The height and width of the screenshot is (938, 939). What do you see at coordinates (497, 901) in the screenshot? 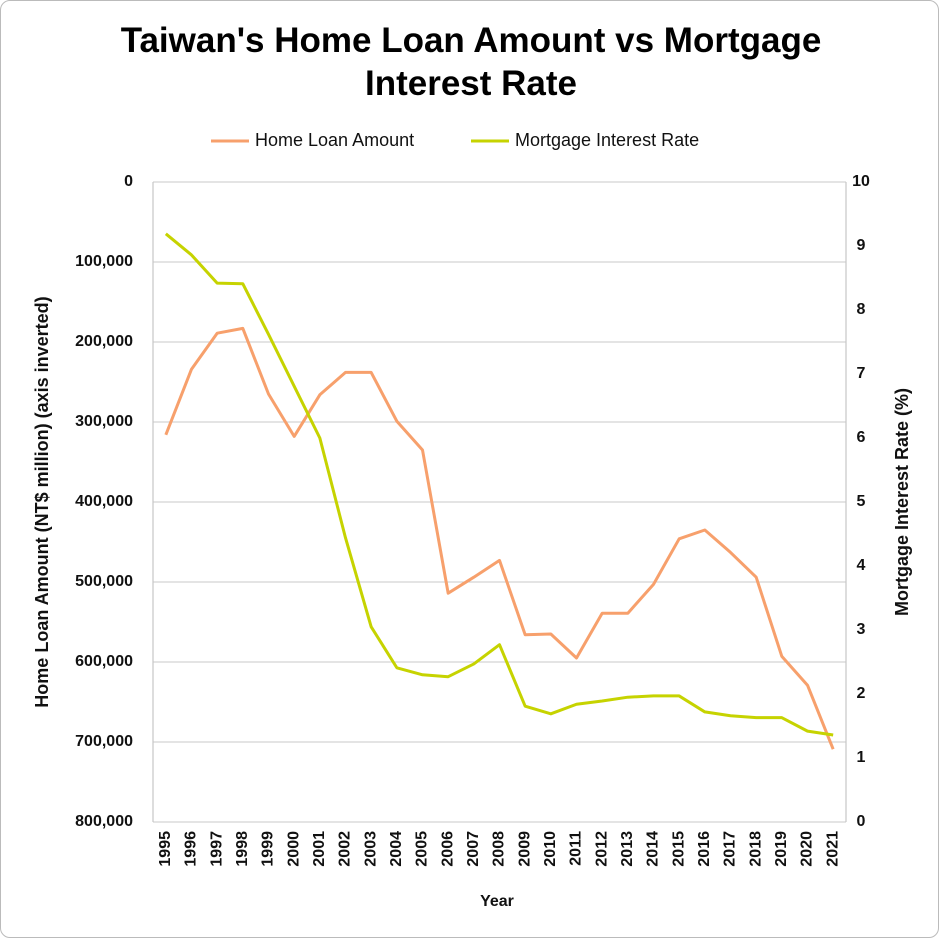
I see `x-axis-label: Year` at bounding box center [497, 901].